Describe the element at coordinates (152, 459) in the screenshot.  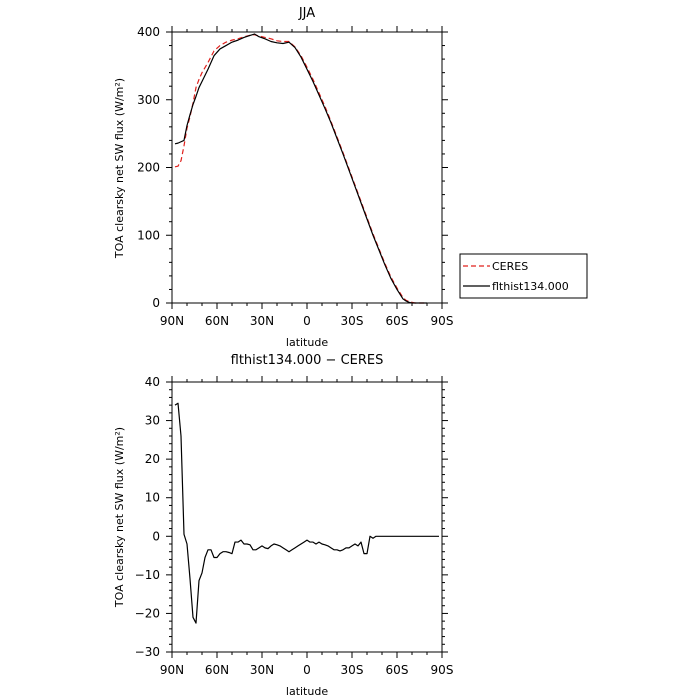
I see `y-tick-label: 20` at that location.